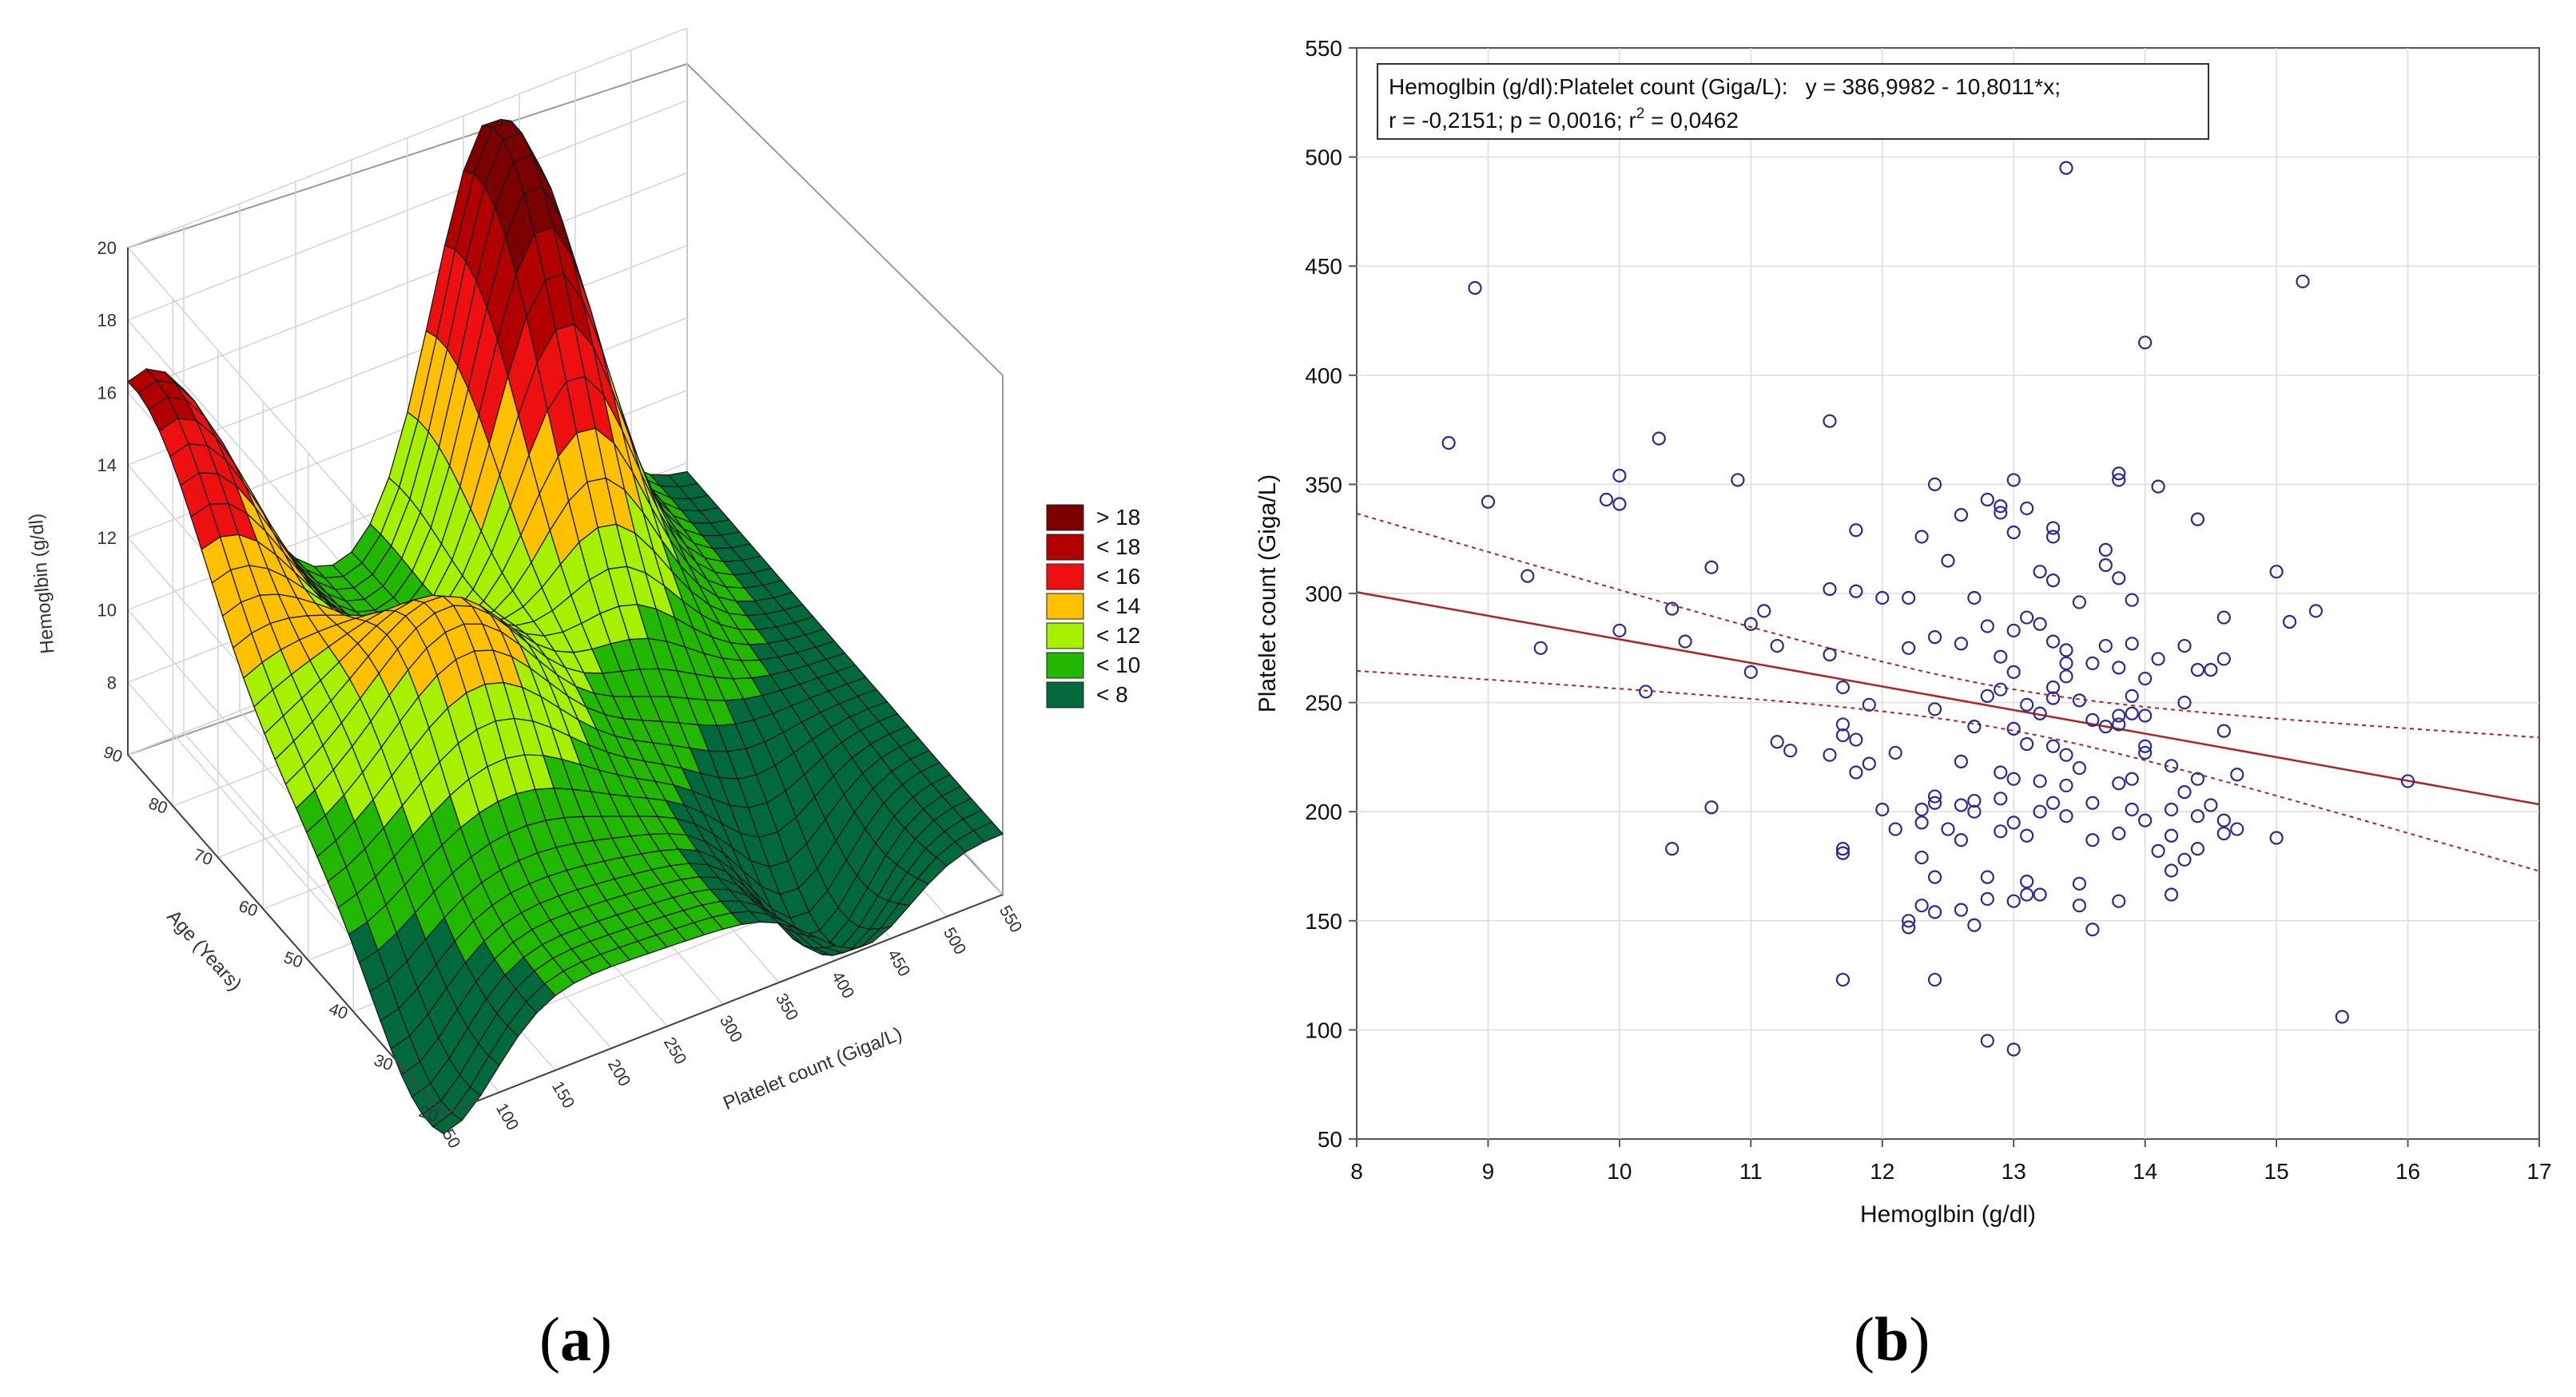 This screenshot has width=2576, height=1397. I want to click on surface-patch, so click(988, 832).